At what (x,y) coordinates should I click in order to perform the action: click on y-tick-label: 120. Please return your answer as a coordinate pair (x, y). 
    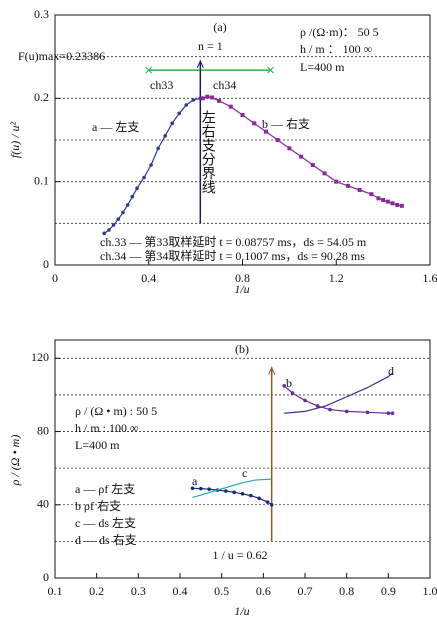
    Looking at the image, I should click on (40, 357).